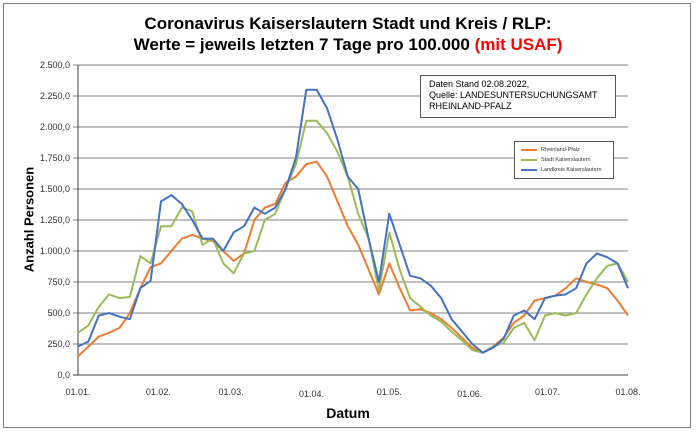 This screenshot has height=433, width=696. What do you see at coordinates (469, 394) in the screenshot?
I see `x-tick-label: 01.06.` at bounding box center [469, 394].